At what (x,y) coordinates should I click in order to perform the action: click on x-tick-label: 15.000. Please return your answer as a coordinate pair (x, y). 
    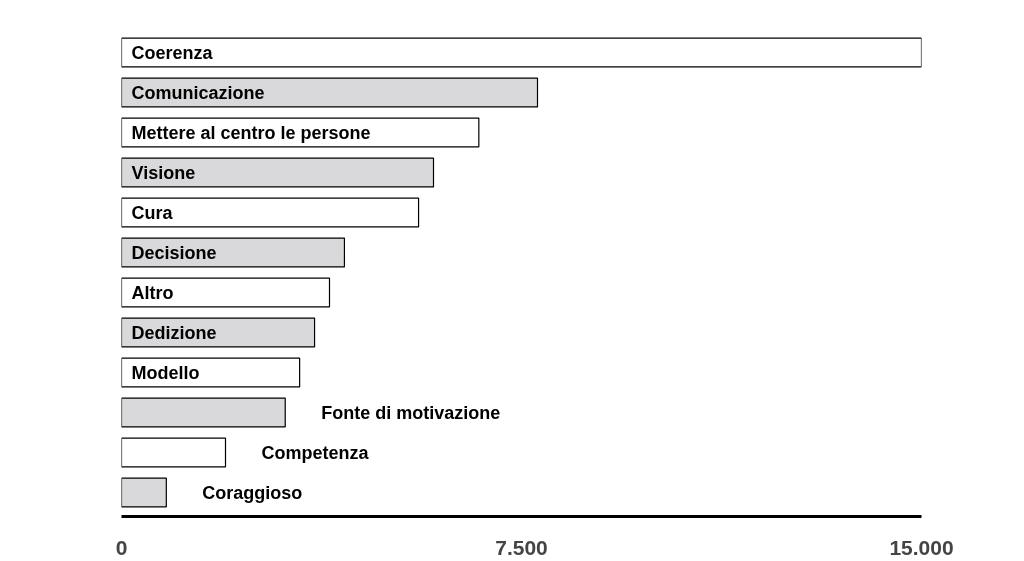
    Looking at the image, I should click on (921, 547).